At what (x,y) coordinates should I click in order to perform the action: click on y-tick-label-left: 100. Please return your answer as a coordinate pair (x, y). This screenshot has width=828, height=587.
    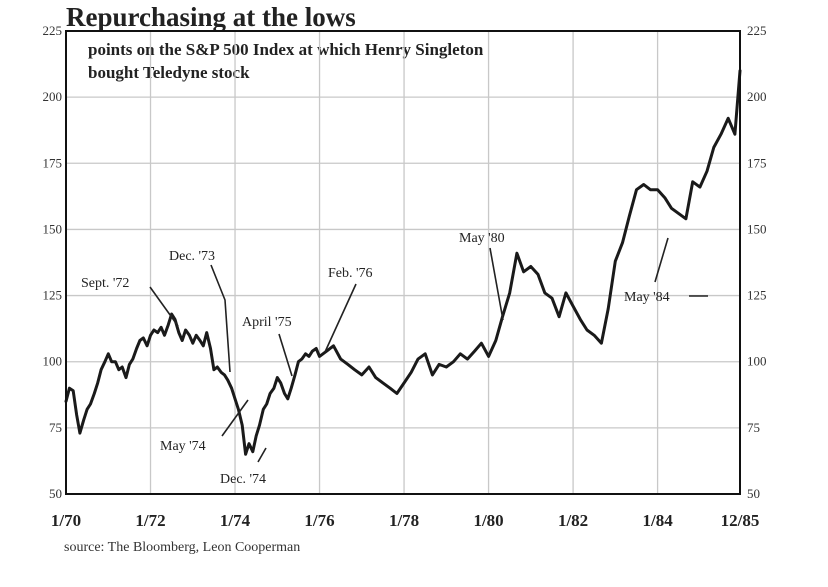
    Looking at the image, I should click on (53, 361).